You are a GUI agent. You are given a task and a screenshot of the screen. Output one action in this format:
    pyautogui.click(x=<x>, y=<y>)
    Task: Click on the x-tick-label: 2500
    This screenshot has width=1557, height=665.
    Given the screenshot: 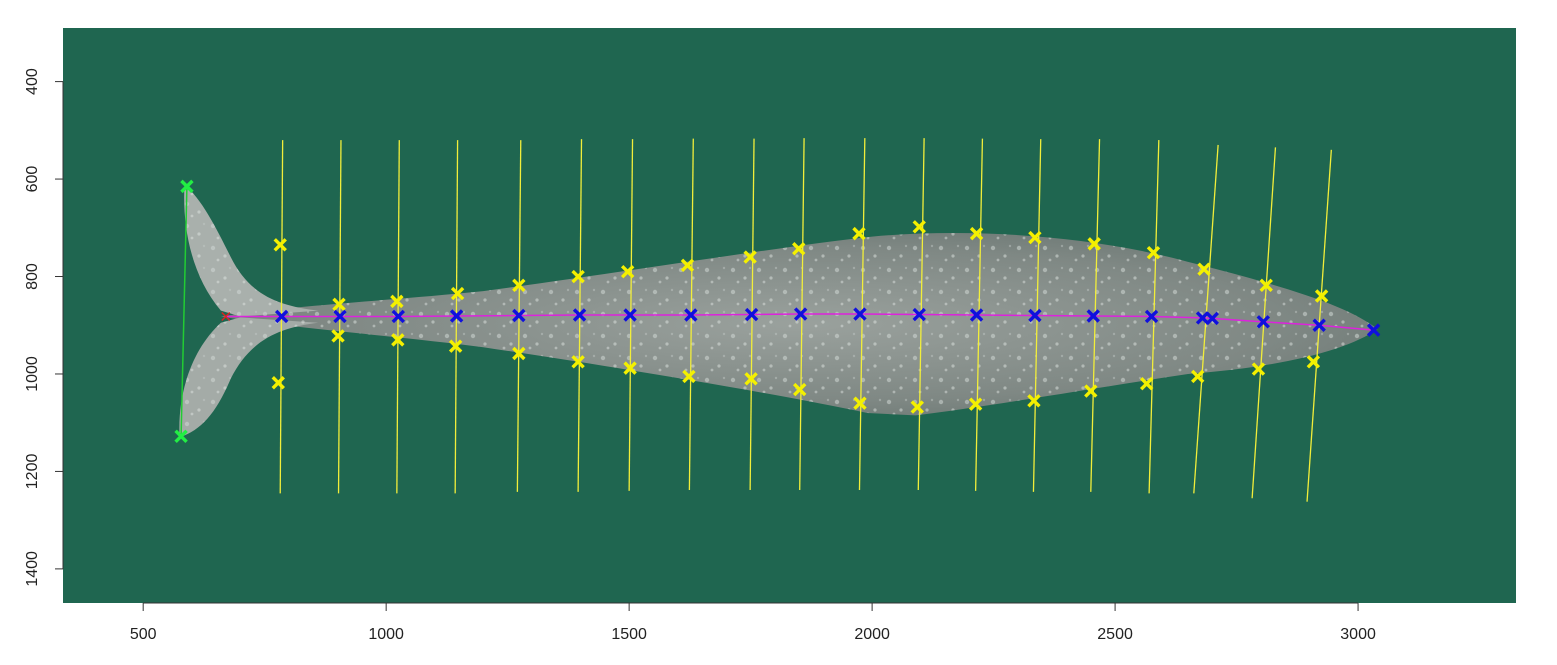 What is the action you would take?
    pyautogui.click(x=1115, y=634)
    